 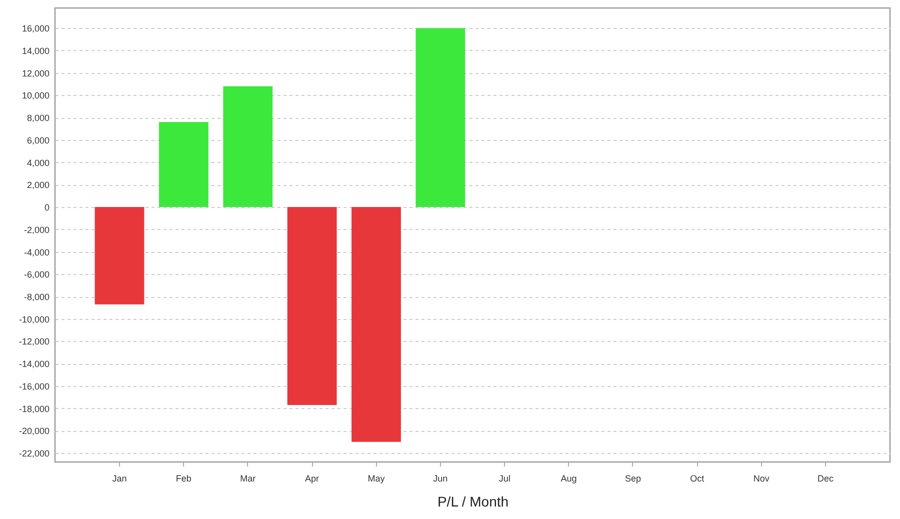 What do you see at coordinates (36, 51) in the screenshot?
I see `y-tick-label: 14,000` at bounding box center [36, 51].